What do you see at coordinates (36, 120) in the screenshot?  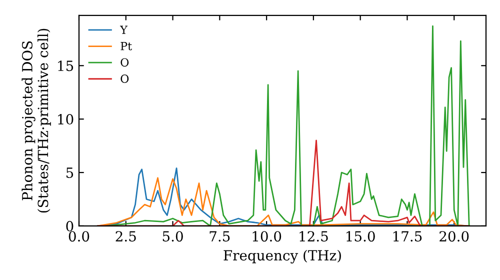 I see `y-axis-title: Phonon projected DOS (States/THz·primitive cell)` at bounding box center [36, 120].